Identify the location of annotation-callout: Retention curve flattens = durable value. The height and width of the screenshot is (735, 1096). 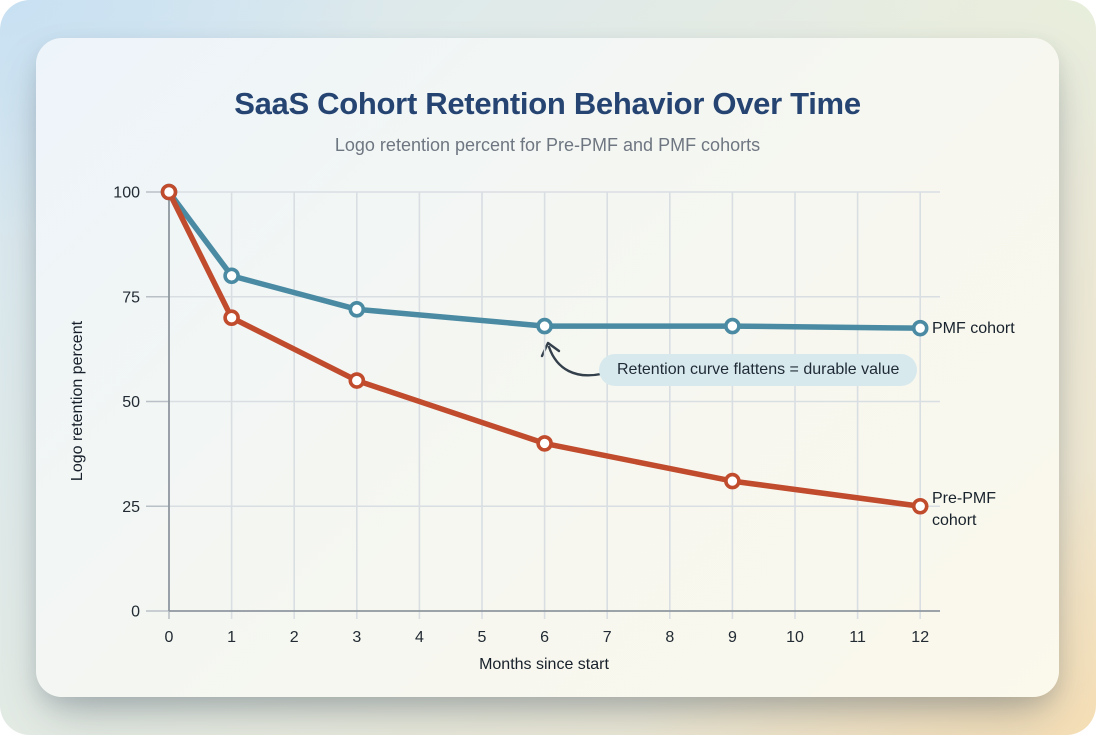
(758, 370).